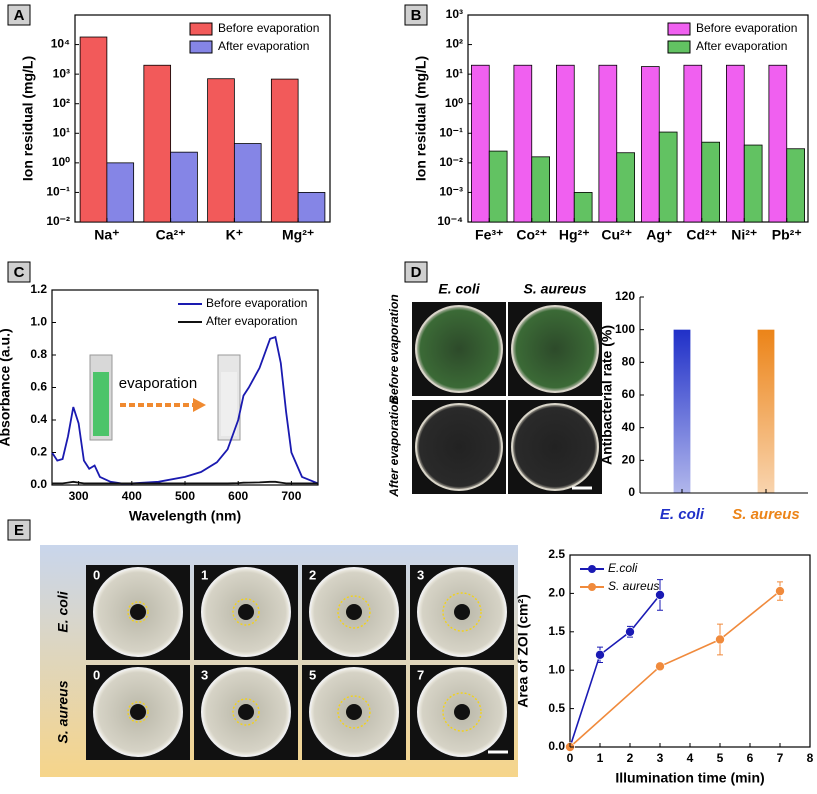 The image size is (817, 794). What do you see at coordinates (616, 235) in the screenshot?
I see `x-tick-label: Cu²⁺` at bounding box center [616, 235].